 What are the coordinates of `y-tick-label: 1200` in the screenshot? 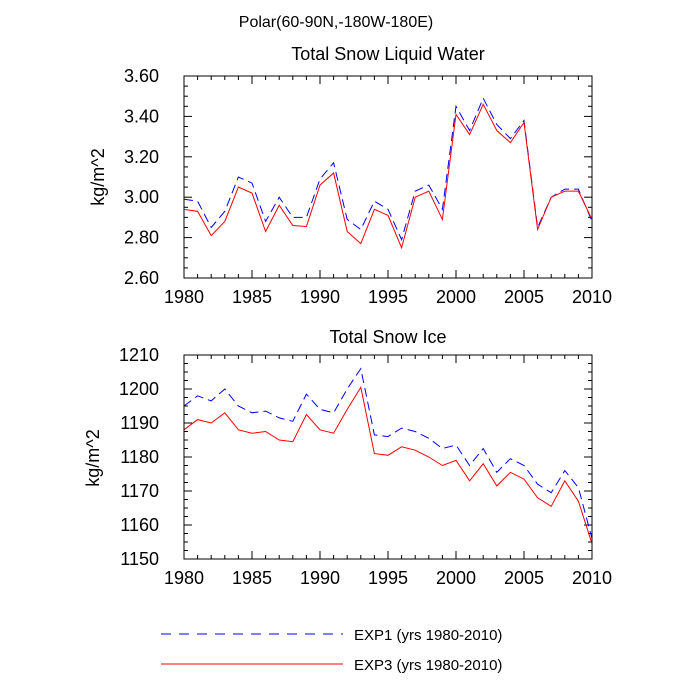 It's located at (139, 389).